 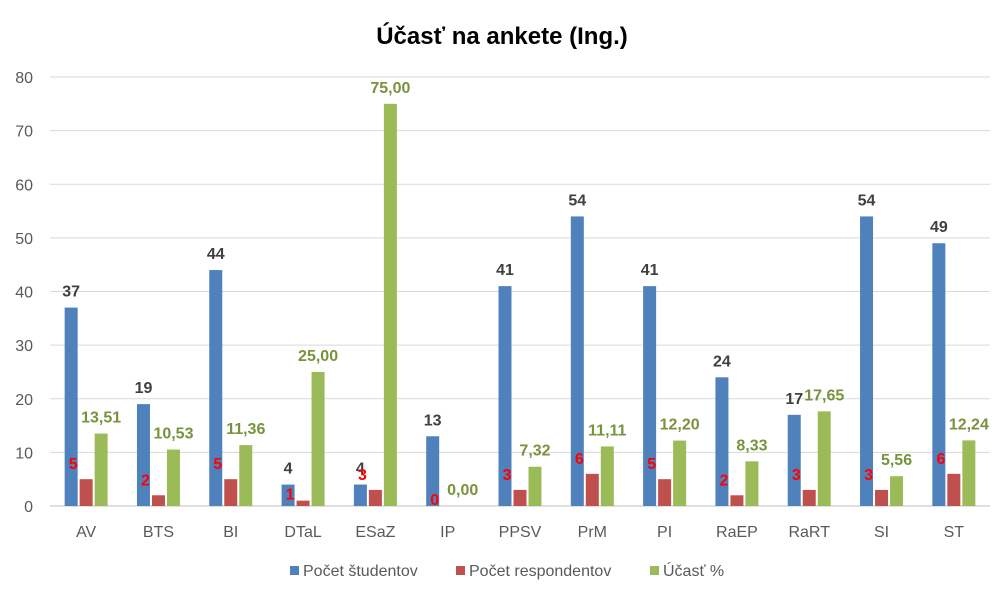 I want to click on data-label-participation: 10,53, so click(x=173, y=434).